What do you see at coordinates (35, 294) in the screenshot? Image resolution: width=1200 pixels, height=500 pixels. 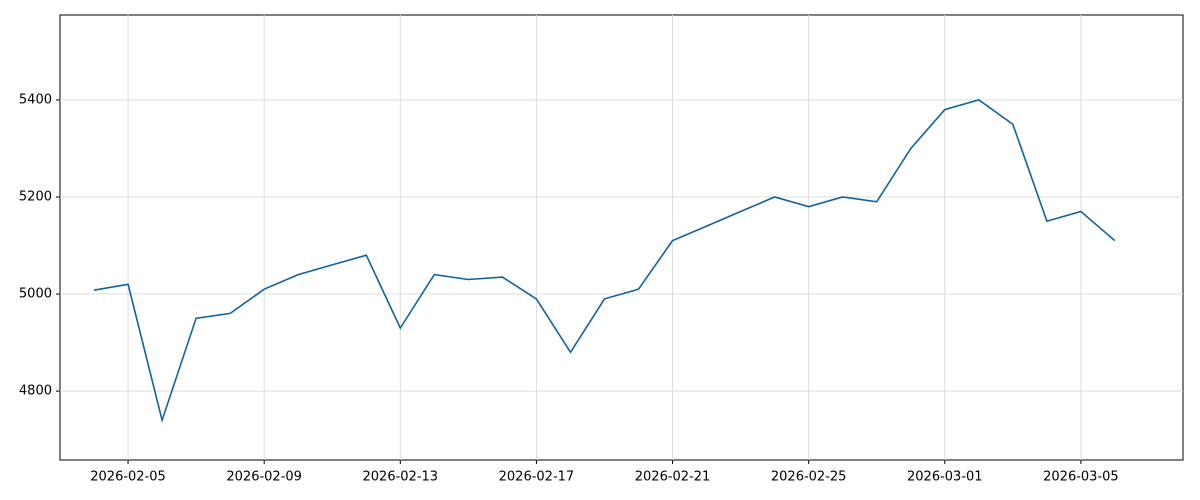 I see `y-tick-label: 5000` at bounding box center [35, 294].